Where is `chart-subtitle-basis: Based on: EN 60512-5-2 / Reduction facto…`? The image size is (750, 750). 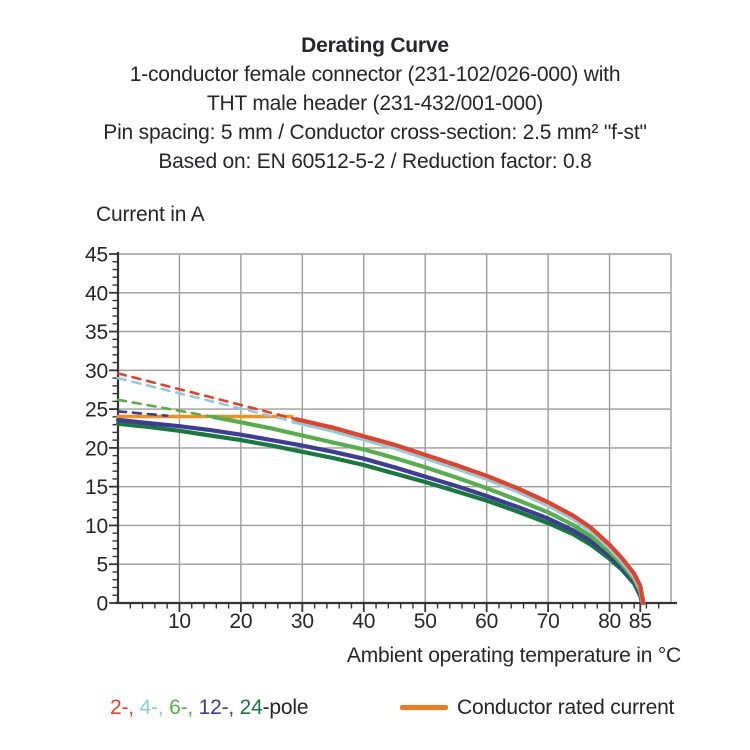 chart-subtitle-basis: Based on: EN 60512-5-2 / Reduction facto… is located at coordinates (375, 161).